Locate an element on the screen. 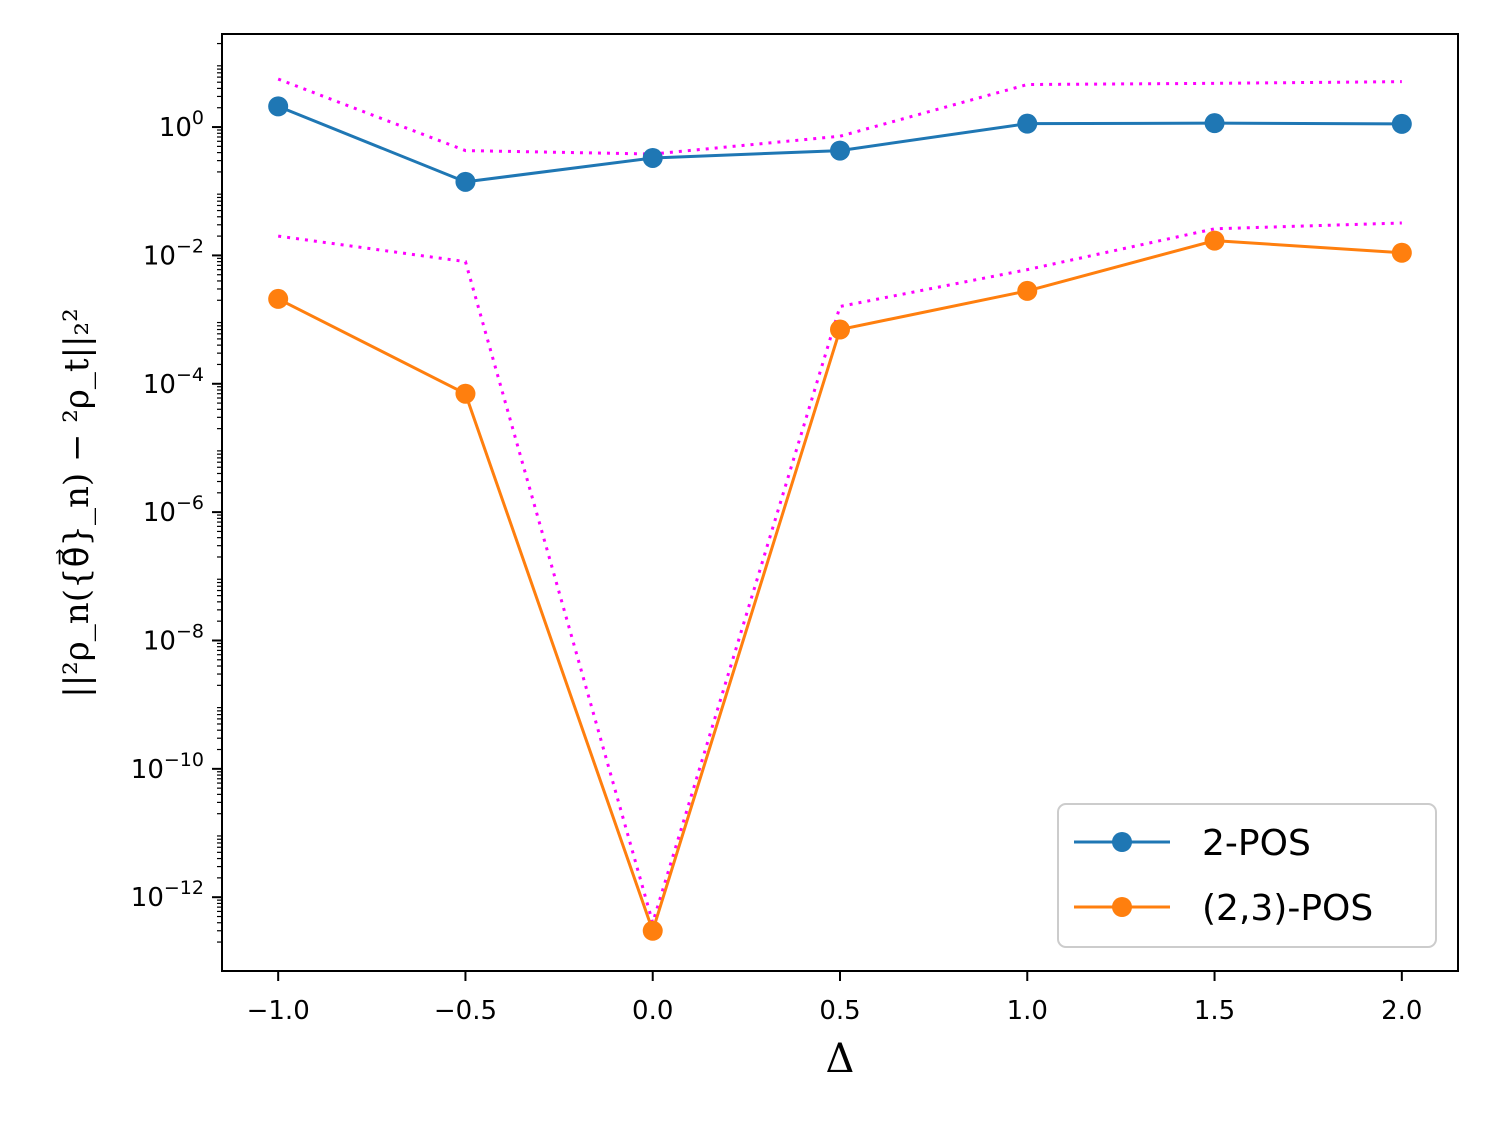 This screenshot has width=1494, height=1121. y-tick-label: 10⁻⁶ is located at coordinates (173, 510).